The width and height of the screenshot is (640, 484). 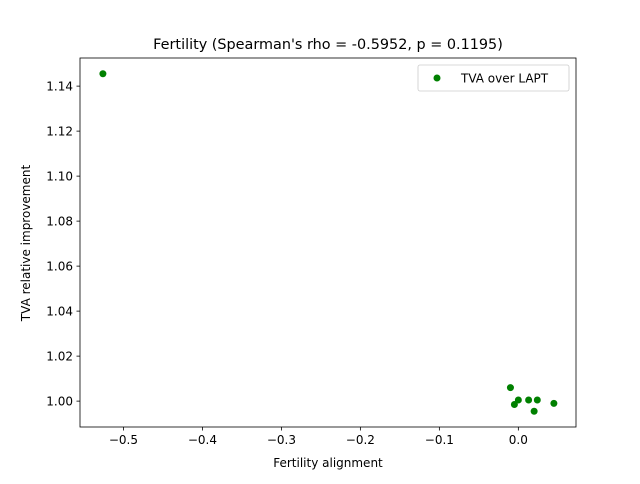 What do you see at coordinates (123, 440) in the screenshot?
I see `x-tick-label: −0.5` at bounding box center [123, 440].